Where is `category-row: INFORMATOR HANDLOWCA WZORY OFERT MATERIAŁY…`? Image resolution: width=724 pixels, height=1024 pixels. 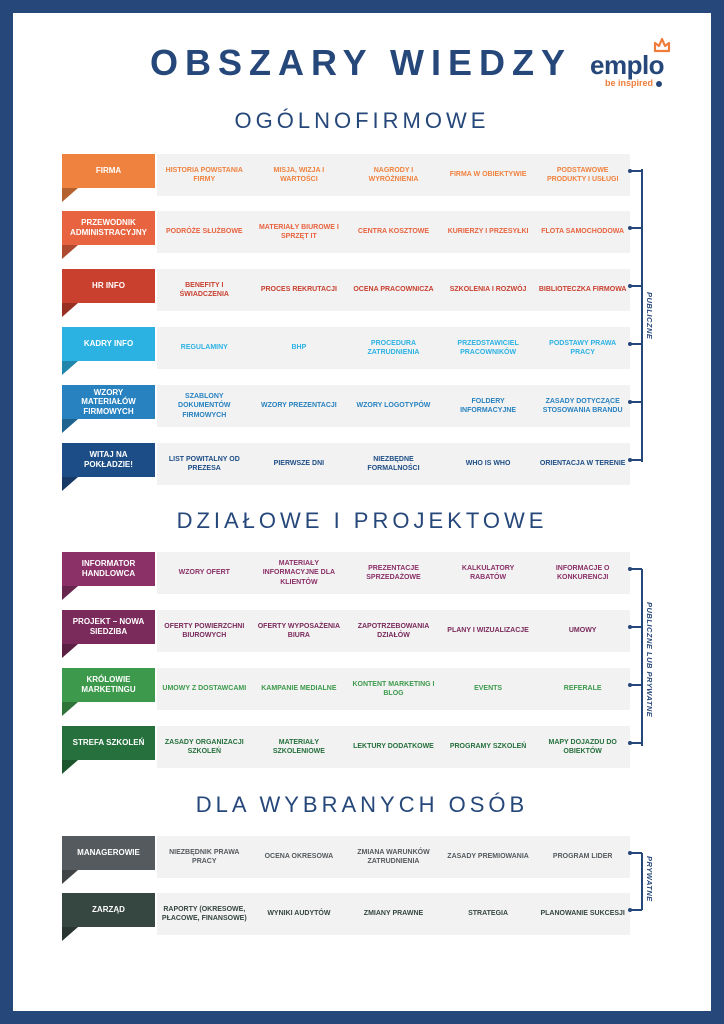
category-row: INFORMATOR HANDLOWCA WZORY OFERT MATERIAŁY… is located at coordinates (346, 577).